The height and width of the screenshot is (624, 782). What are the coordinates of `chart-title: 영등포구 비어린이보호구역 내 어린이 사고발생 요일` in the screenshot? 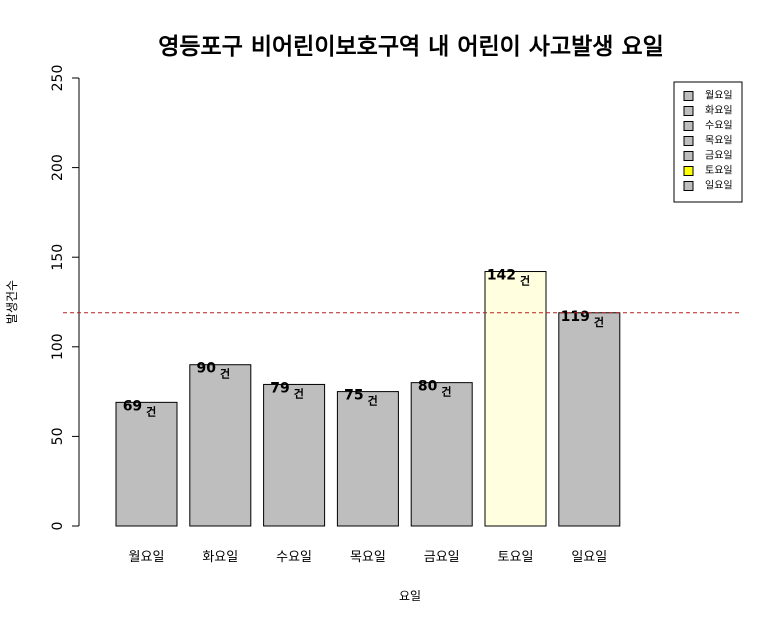 It's located at (411, 47).